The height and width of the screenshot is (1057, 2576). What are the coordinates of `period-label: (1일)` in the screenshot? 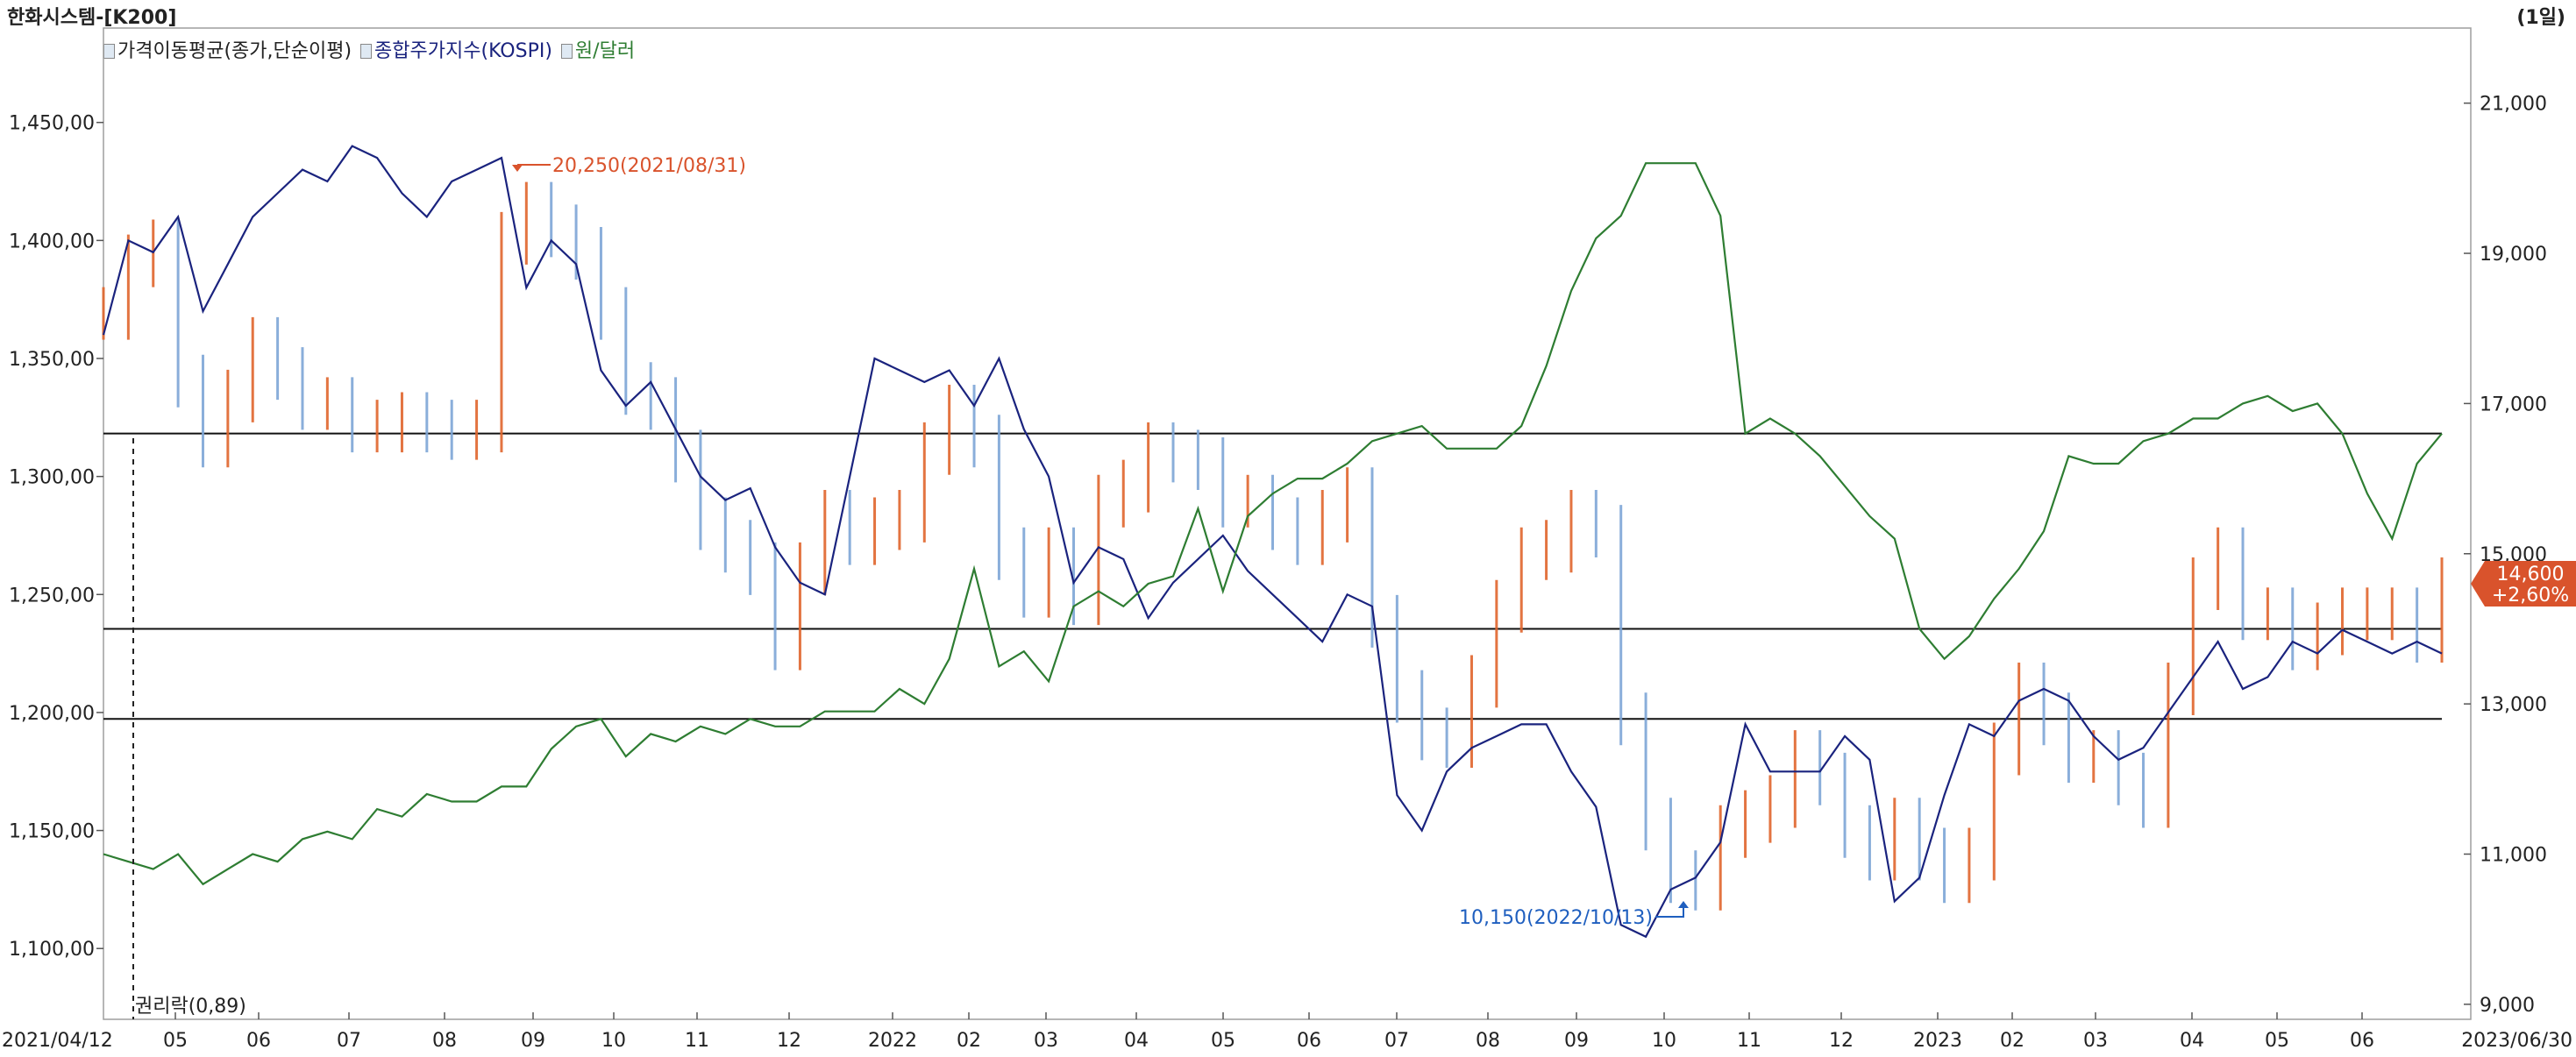 It's located at (2540, 18).